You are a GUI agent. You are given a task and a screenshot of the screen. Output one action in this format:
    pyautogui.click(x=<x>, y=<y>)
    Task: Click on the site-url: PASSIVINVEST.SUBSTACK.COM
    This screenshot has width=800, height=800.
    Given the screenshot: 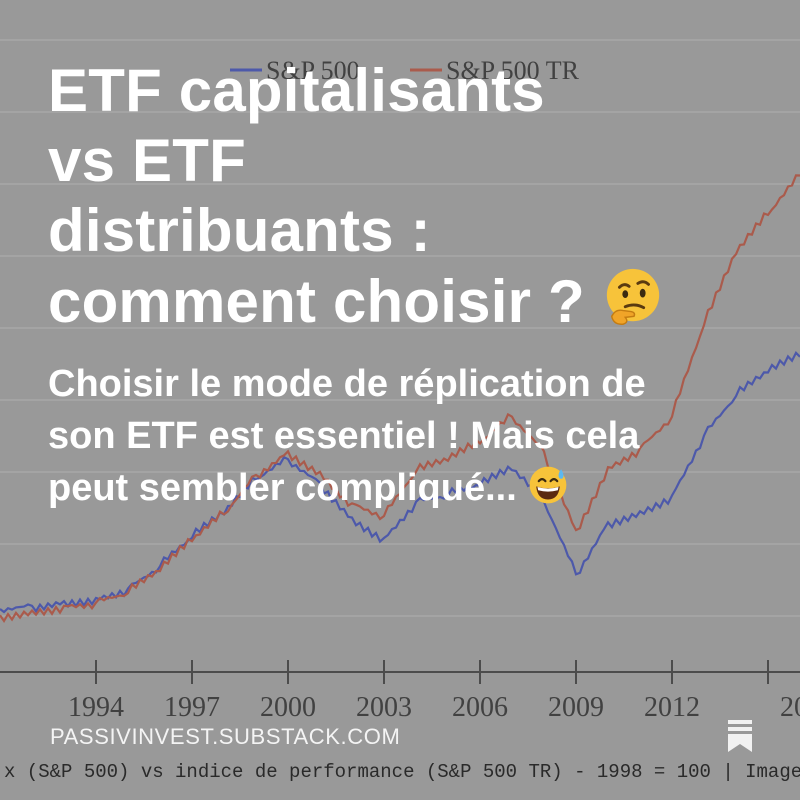 What is the action you would take?
    pyautogui.click(x=225, y=736)
    